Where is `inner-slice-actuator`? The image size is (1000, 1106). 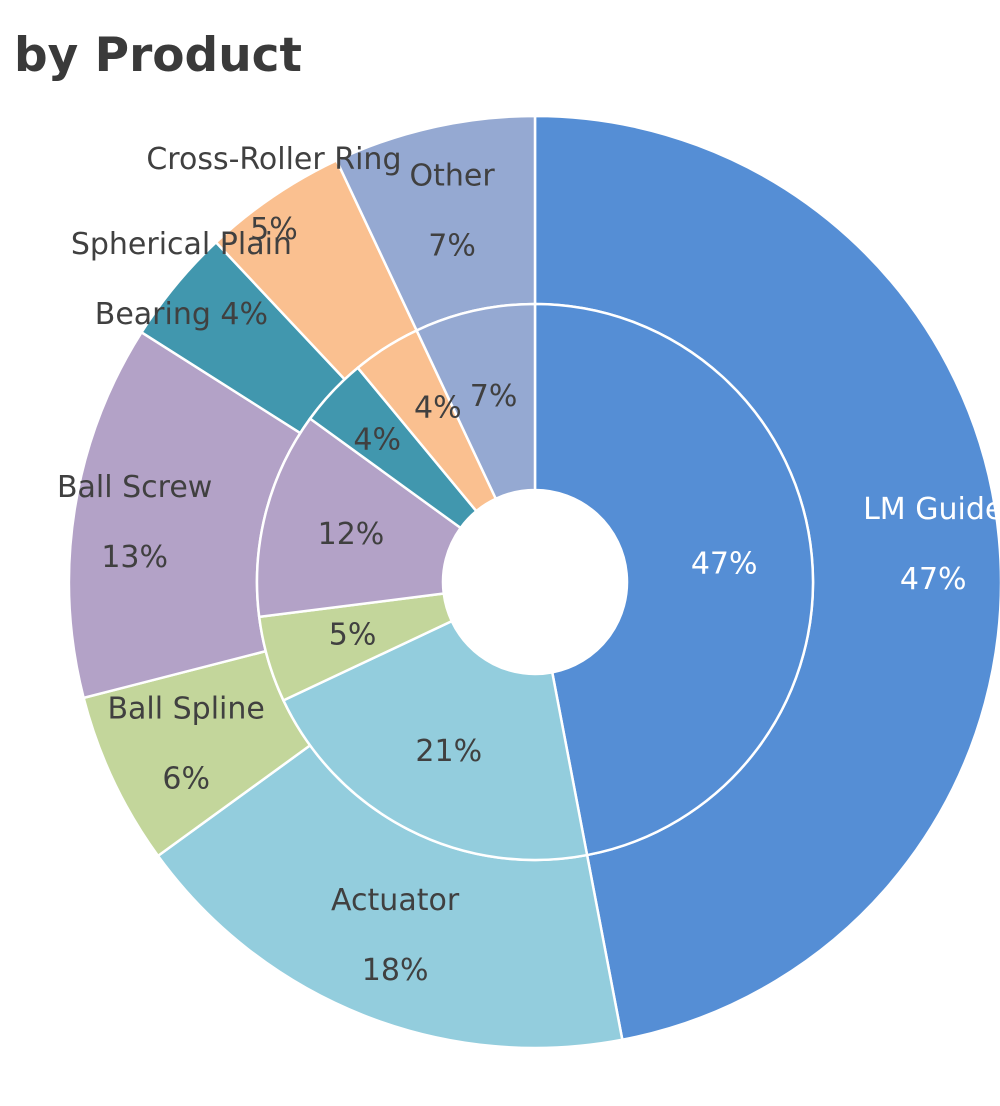
inner-slice-actuator is located at coordinates (435, 740).